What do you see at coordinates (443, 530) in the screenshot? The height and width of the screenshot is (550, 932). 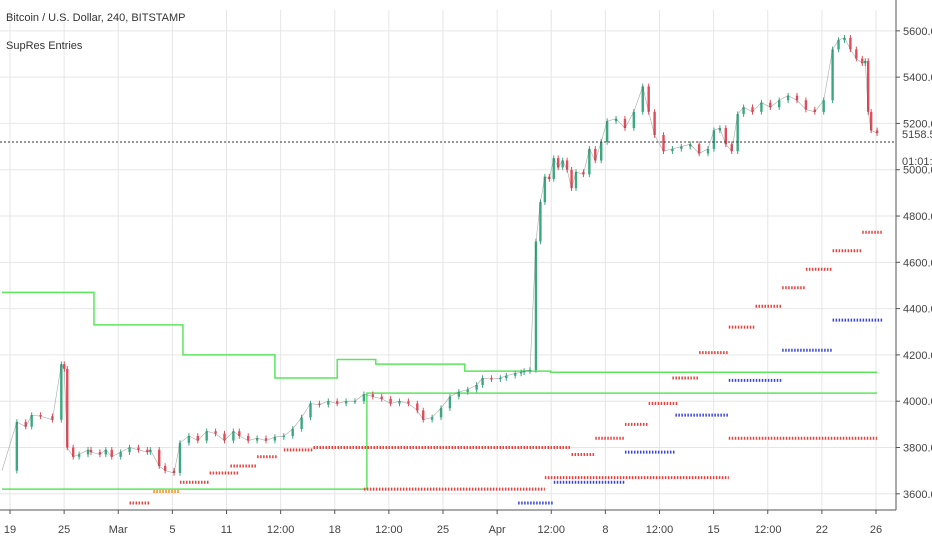 I see `x-tick-label: 25` at bounding box center [443, 530].